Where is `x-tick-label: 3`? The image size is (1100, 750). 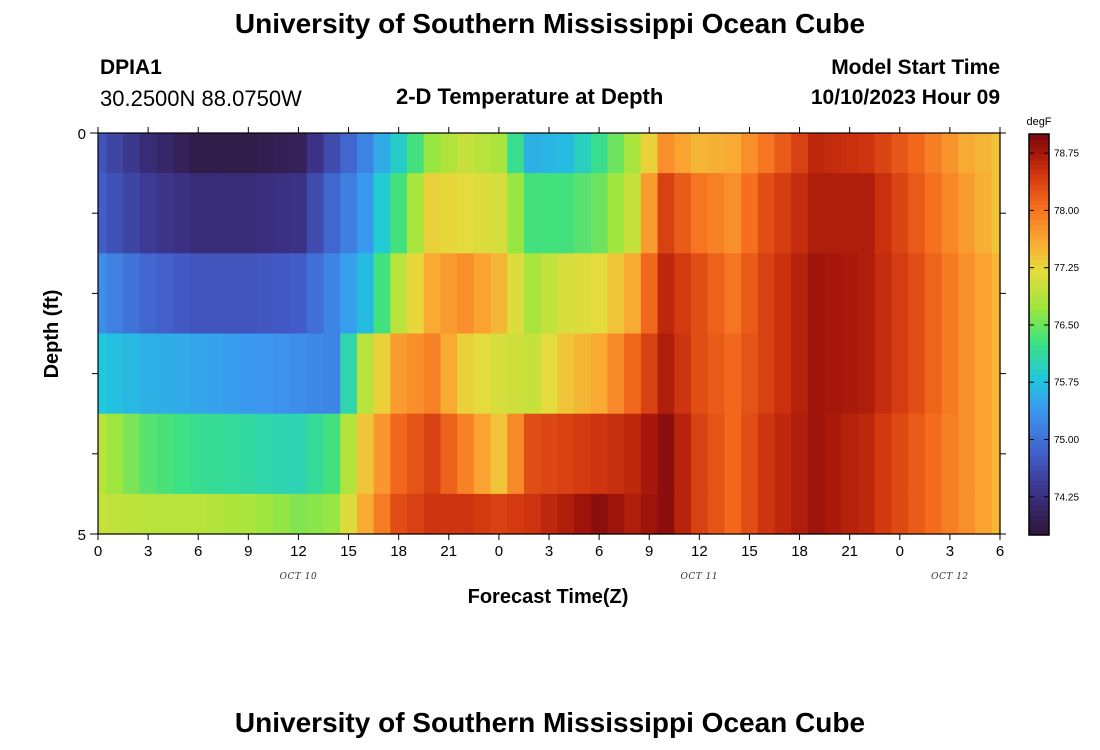 x-tick-label: 3 is located at coordinates (950, 551).